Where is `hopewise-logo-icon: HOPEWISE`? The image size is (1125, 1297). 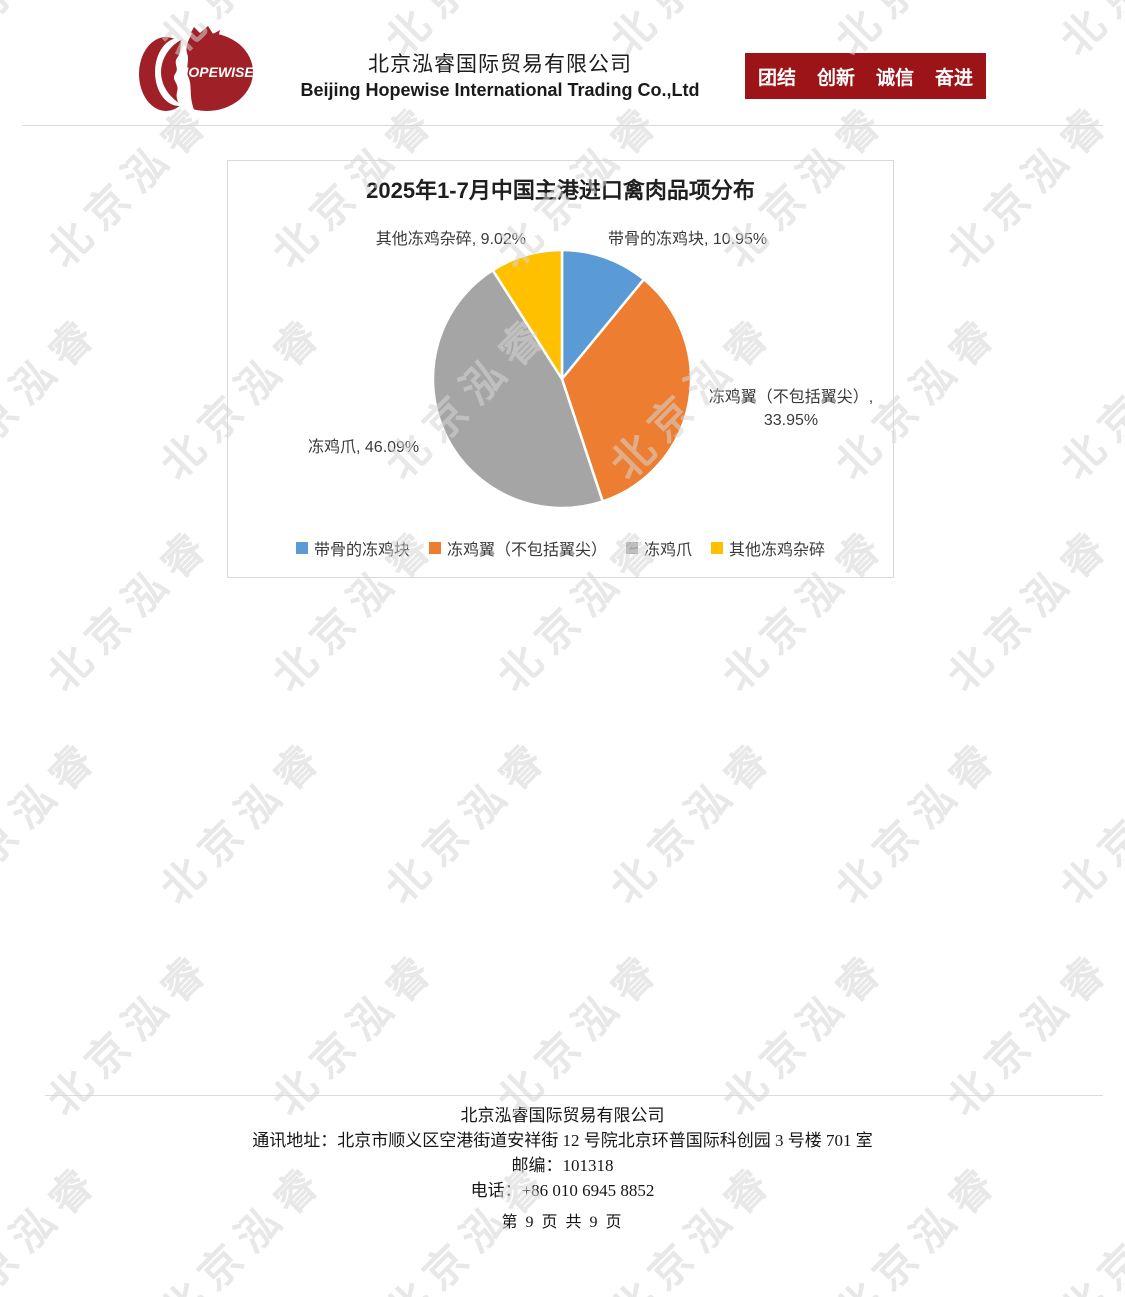
hopewise-logo-icon: HOPEWISE is located at coordinates (196, 69).